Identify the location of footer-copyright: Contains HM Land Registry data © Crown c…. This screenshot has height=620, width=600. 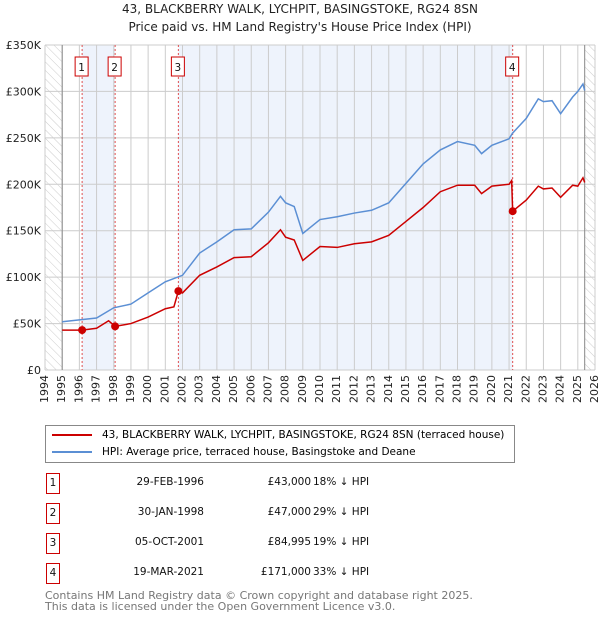
(259, 595).